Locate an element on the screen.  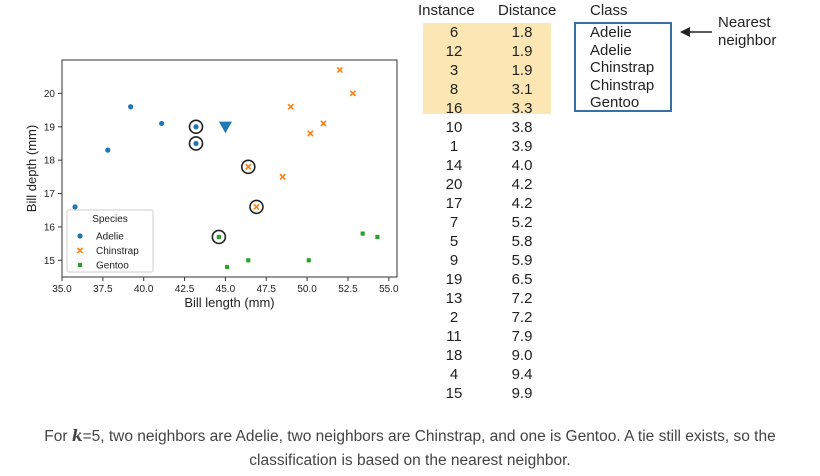
instance-cell: 12 is located at coordinates (454, 51).